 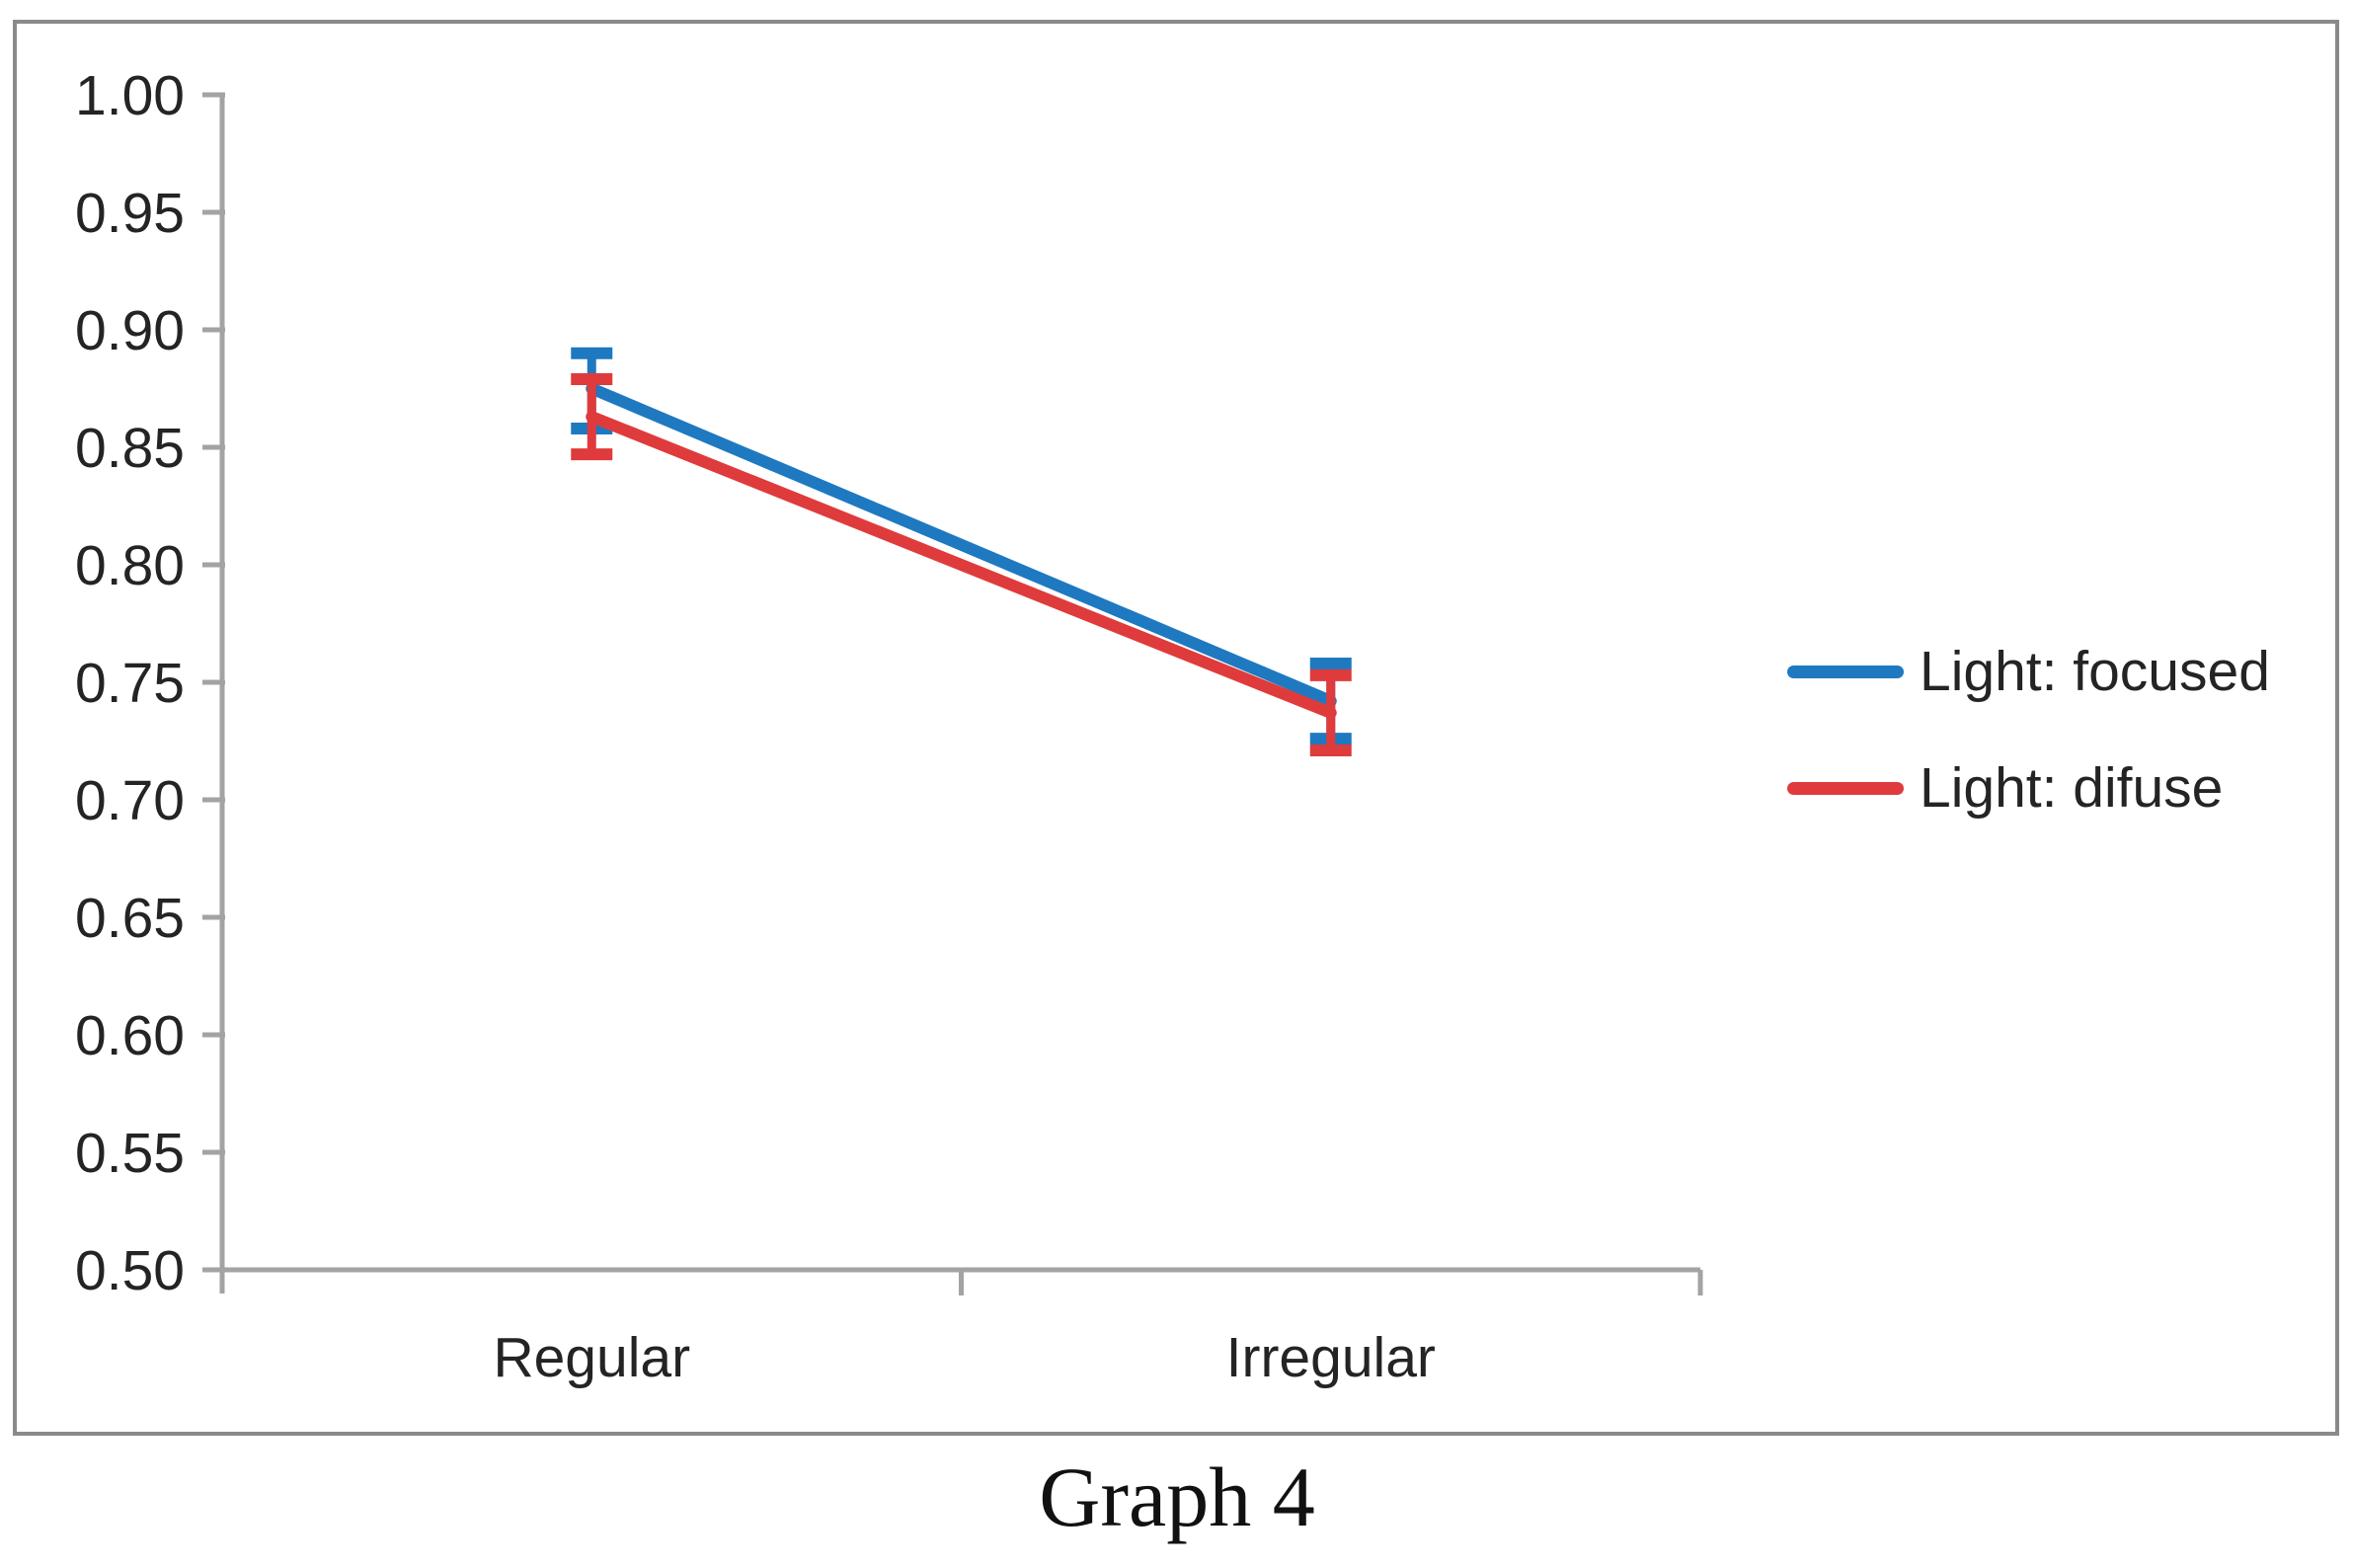 What do you see at coordinates (130, 1153) in the screenshot?
I see `y-tick-label: 0.55` at bounding box center [130, 1153].